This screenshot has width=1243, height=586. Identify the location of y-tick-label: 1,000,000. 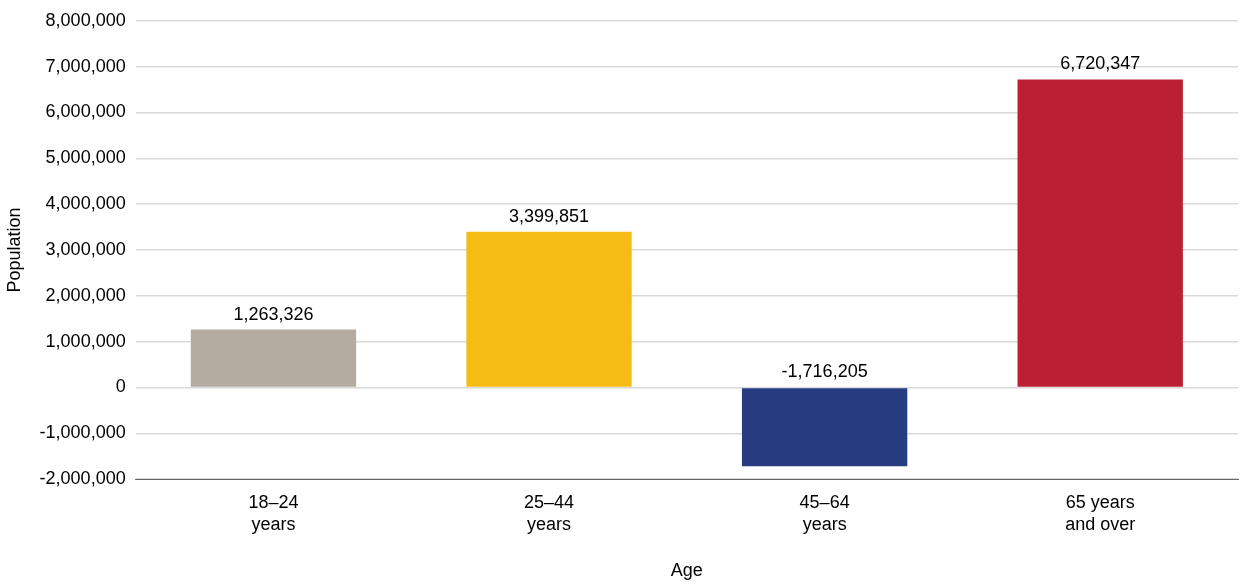
(85, 340).